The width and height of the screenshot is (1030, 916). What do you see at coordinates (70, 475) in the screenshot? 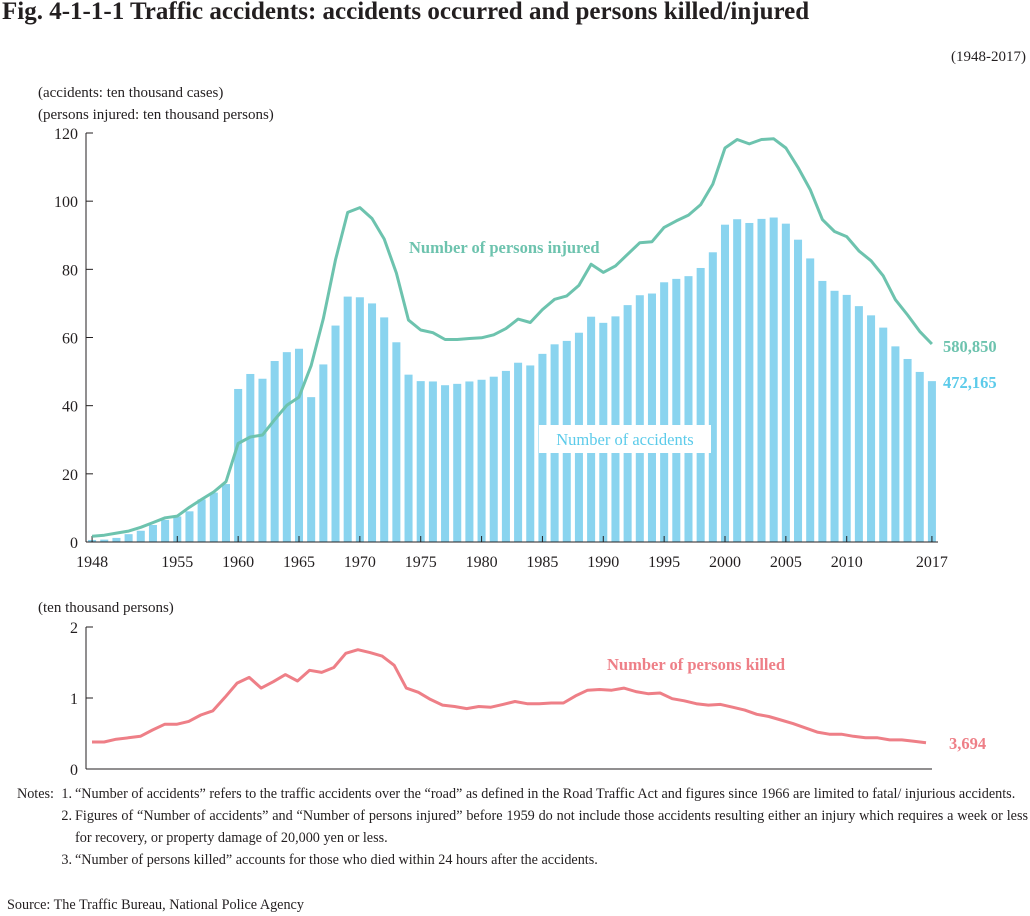
I see `top-y-tick-label: 20` at bounding box center [70, 475].